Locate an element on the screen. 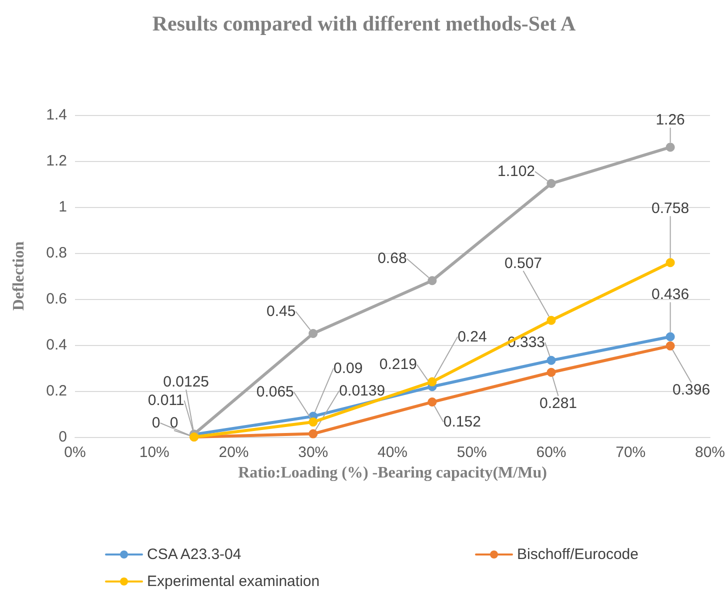  data-label: 0.68 is located at coordinates (392, 259).